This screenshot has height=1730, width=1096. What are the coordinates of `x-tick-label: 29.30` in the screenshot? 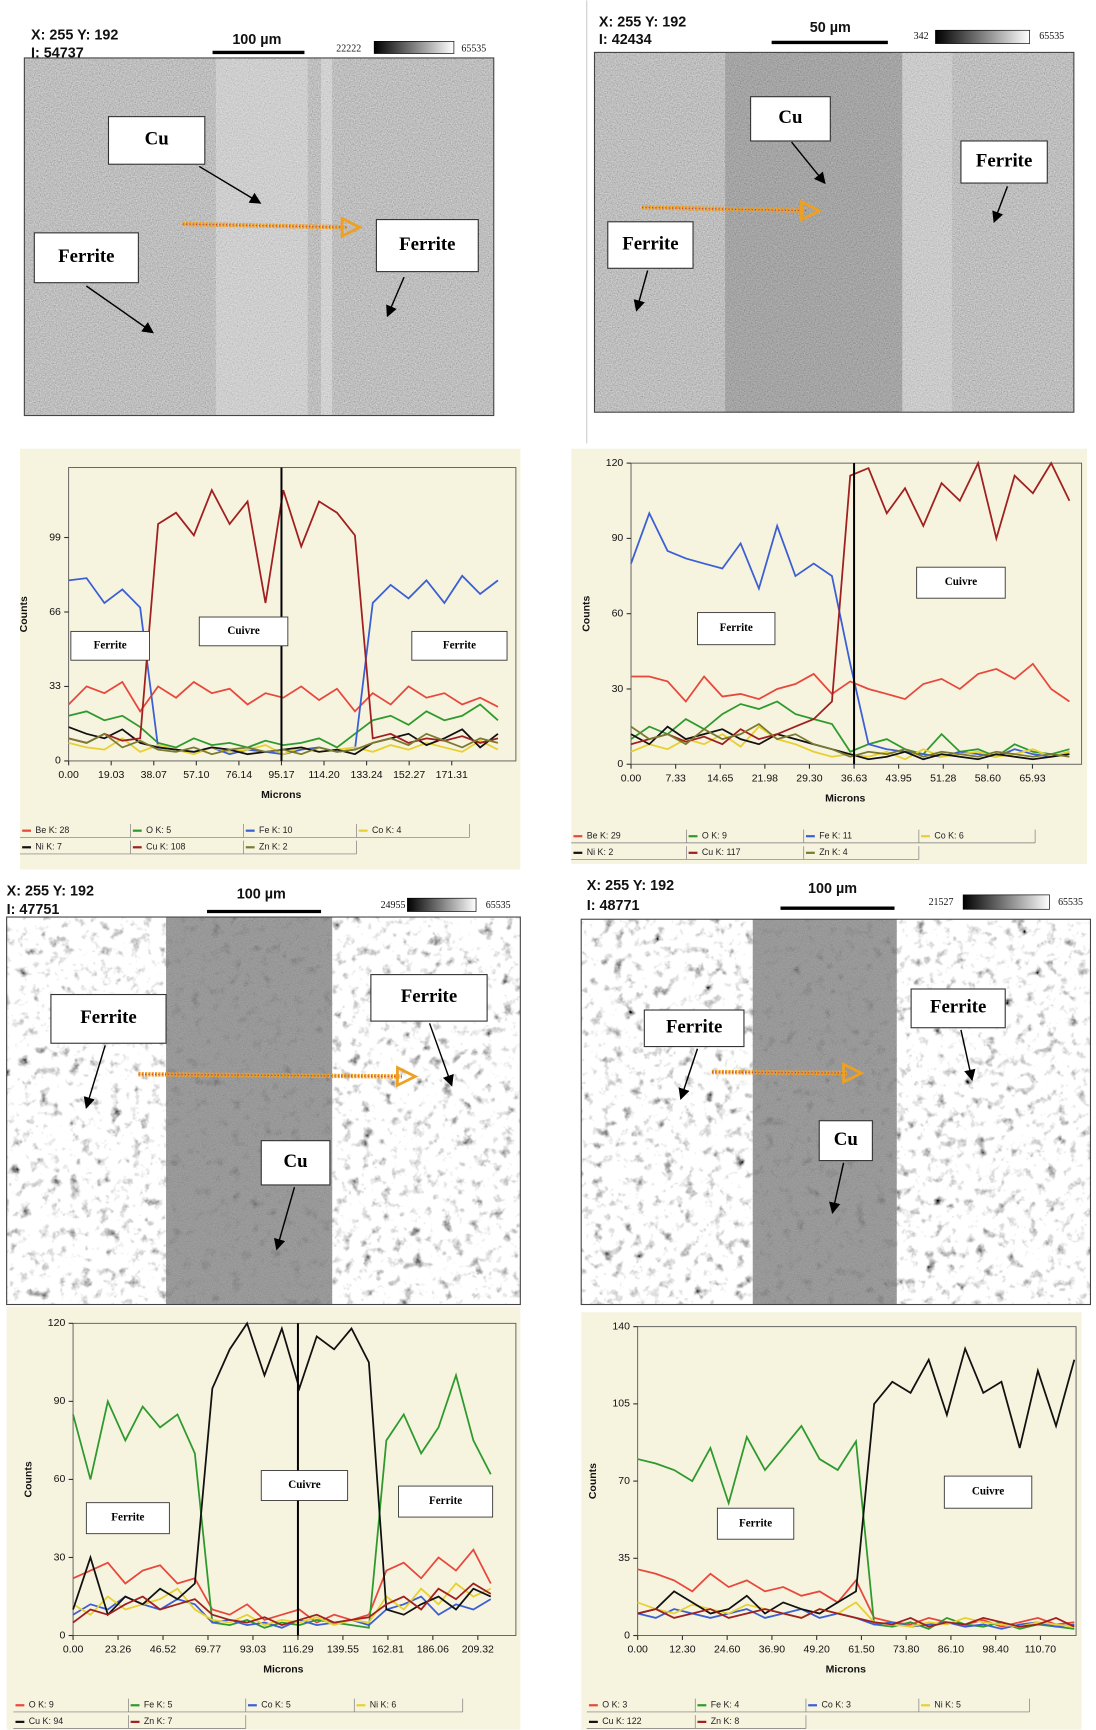 It's located at (809, 778).